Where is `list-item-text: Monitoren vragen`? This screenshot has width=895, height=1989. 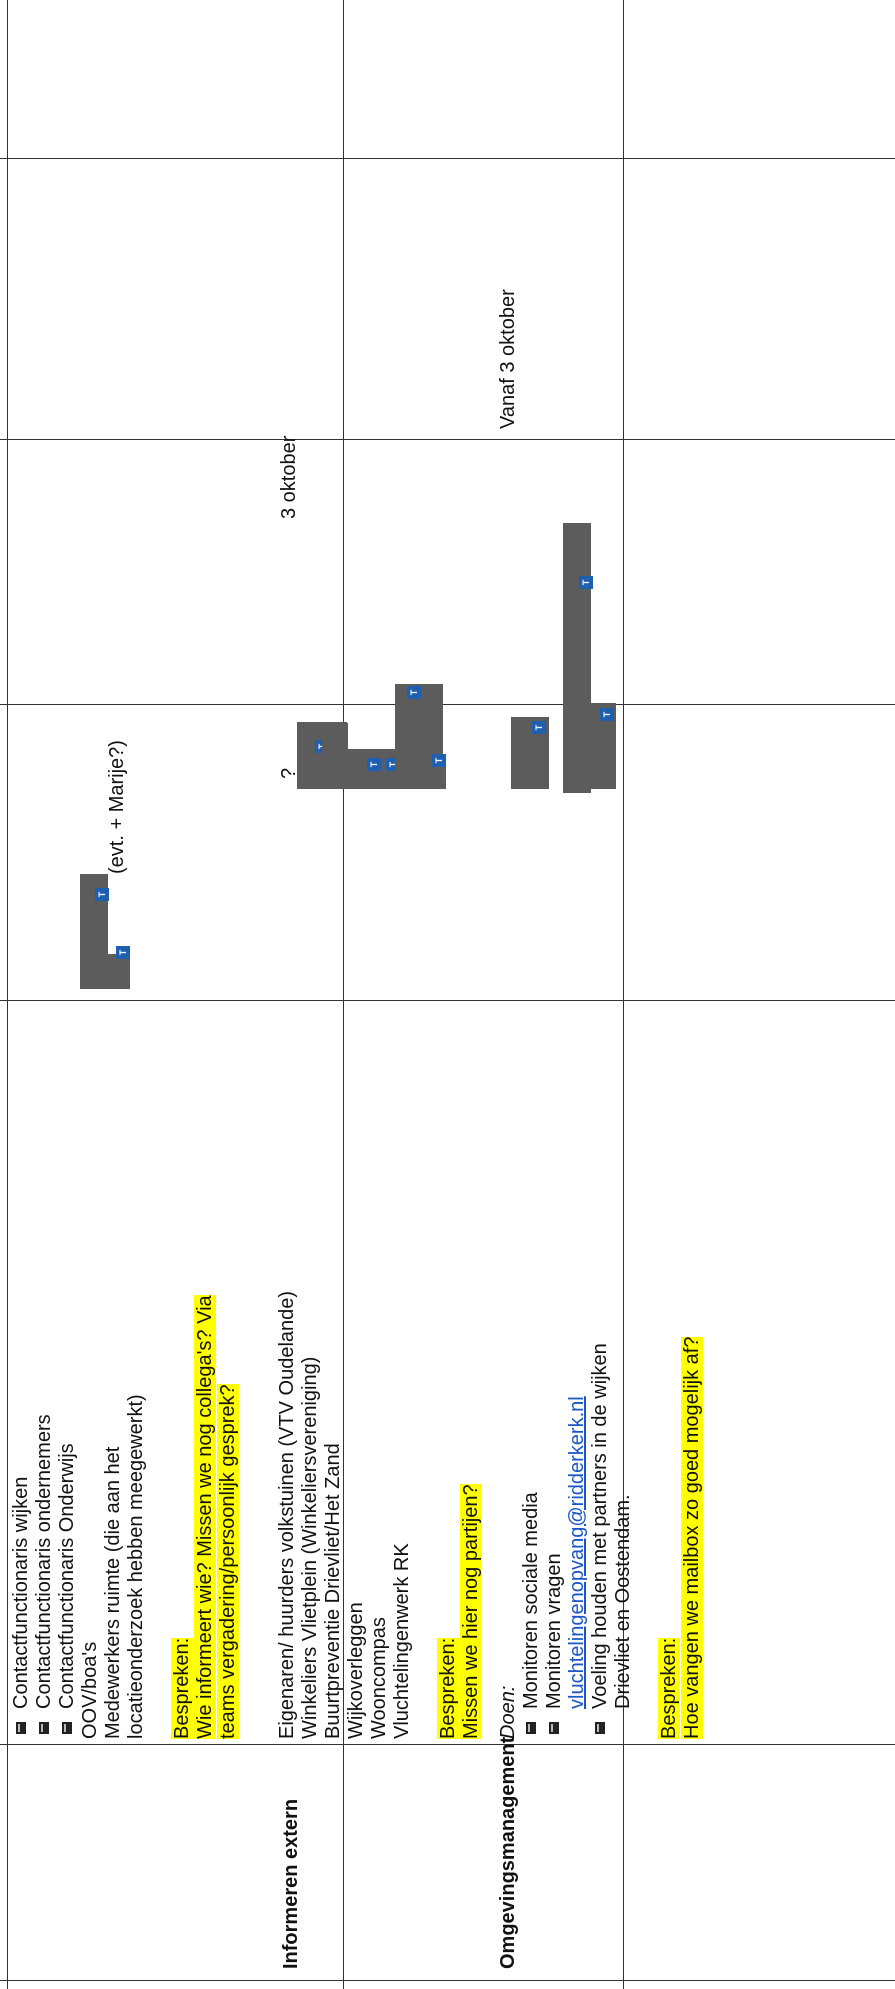 list-item-text: Monitoren vragen is located at coordinates (554, 1631).